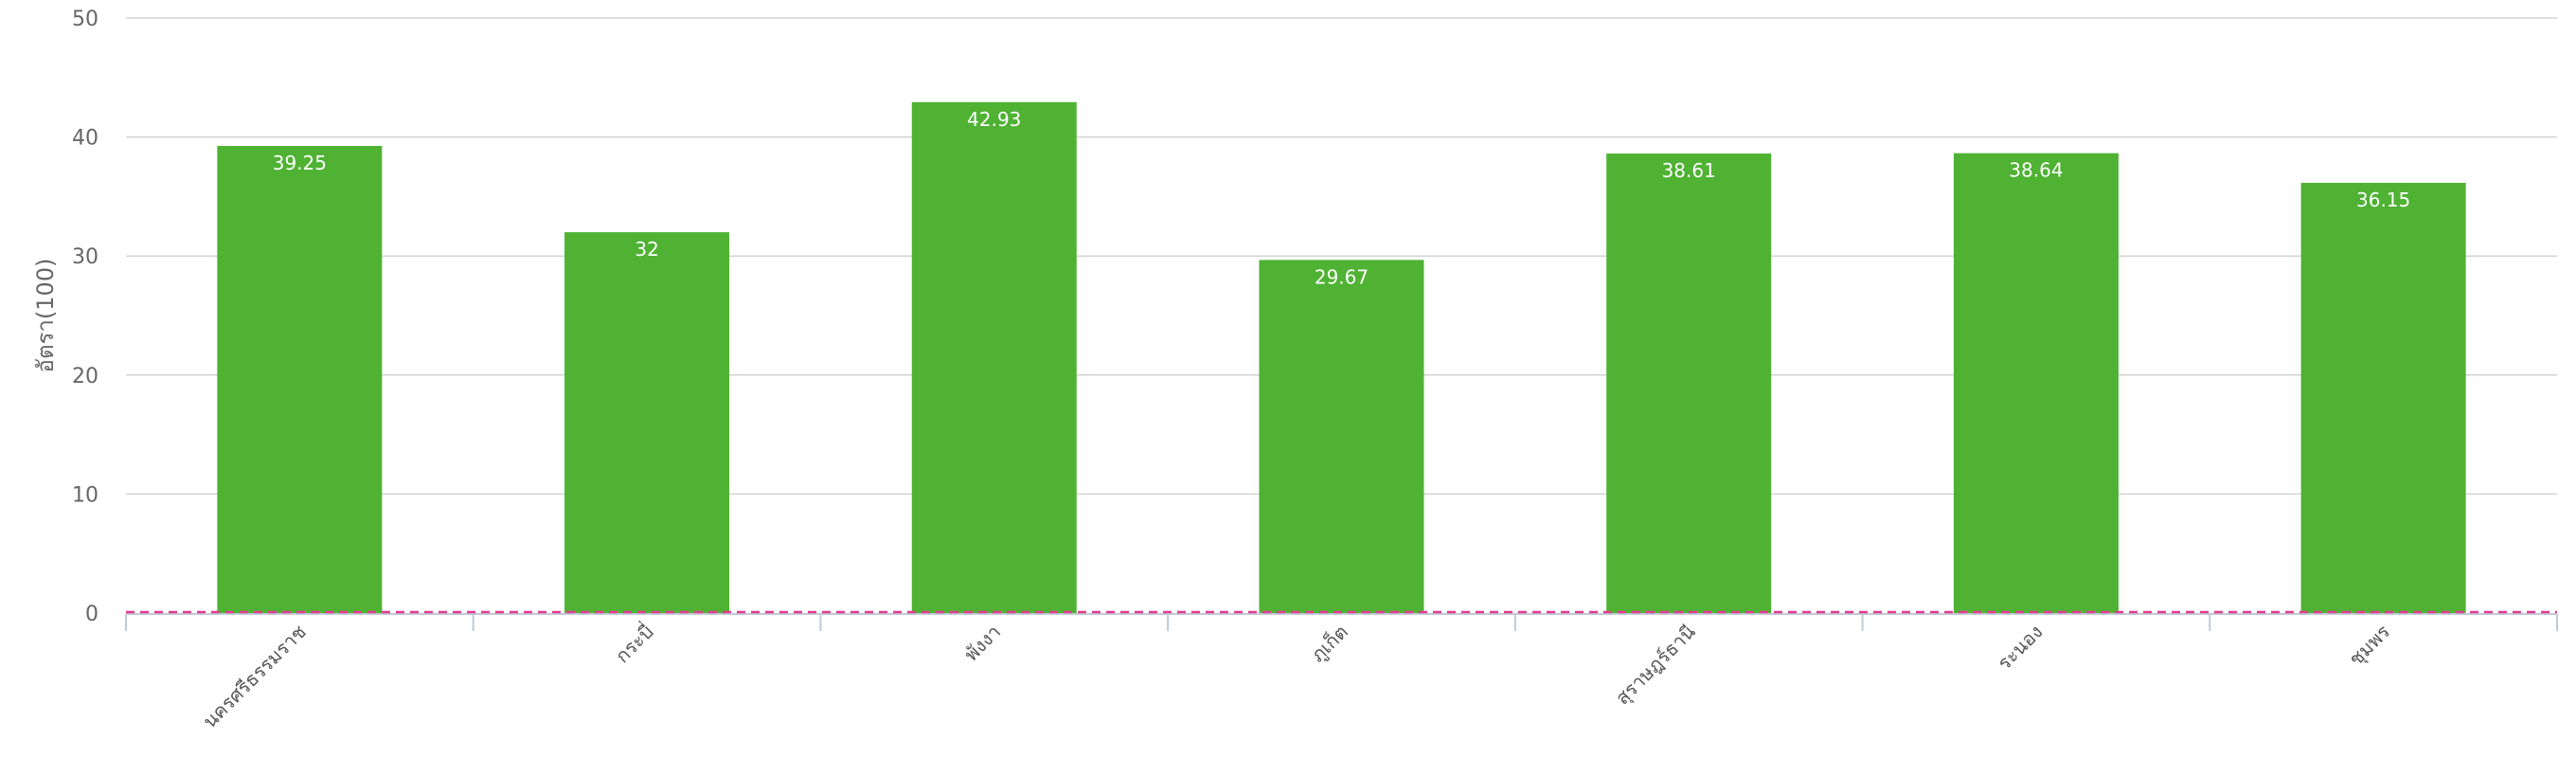 The height and width of the screenshot is (758, 2576). Describe the element at coordinates (300, 163) in the screenshot. I see `data-label: 39.25` at that location.